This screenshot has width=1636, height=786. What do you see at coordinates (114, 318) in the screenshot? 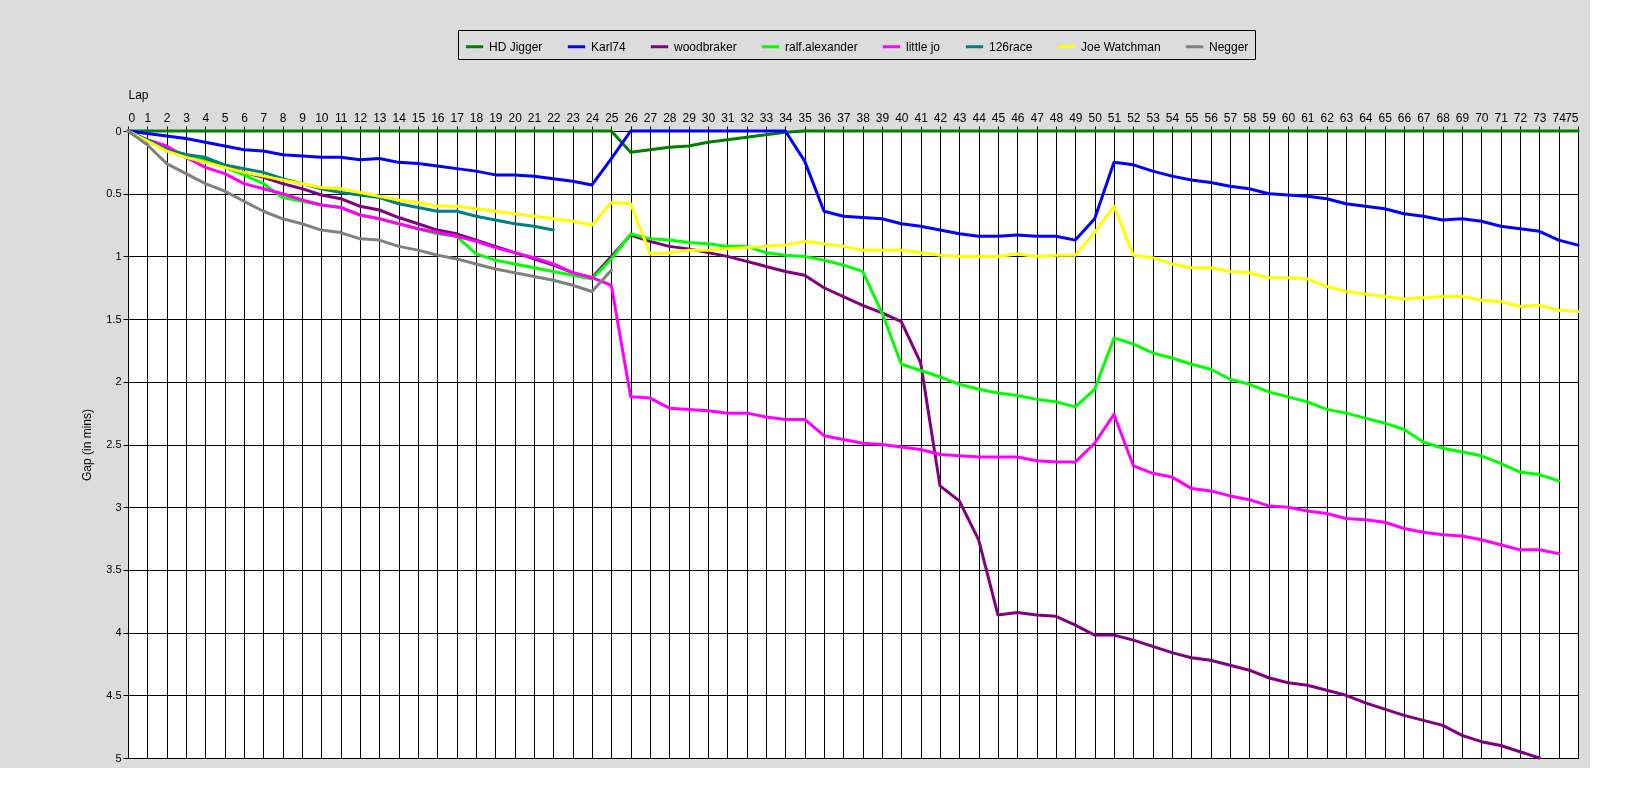
I see `y-tick-label: 1.5` at bounding box center [114, 318].